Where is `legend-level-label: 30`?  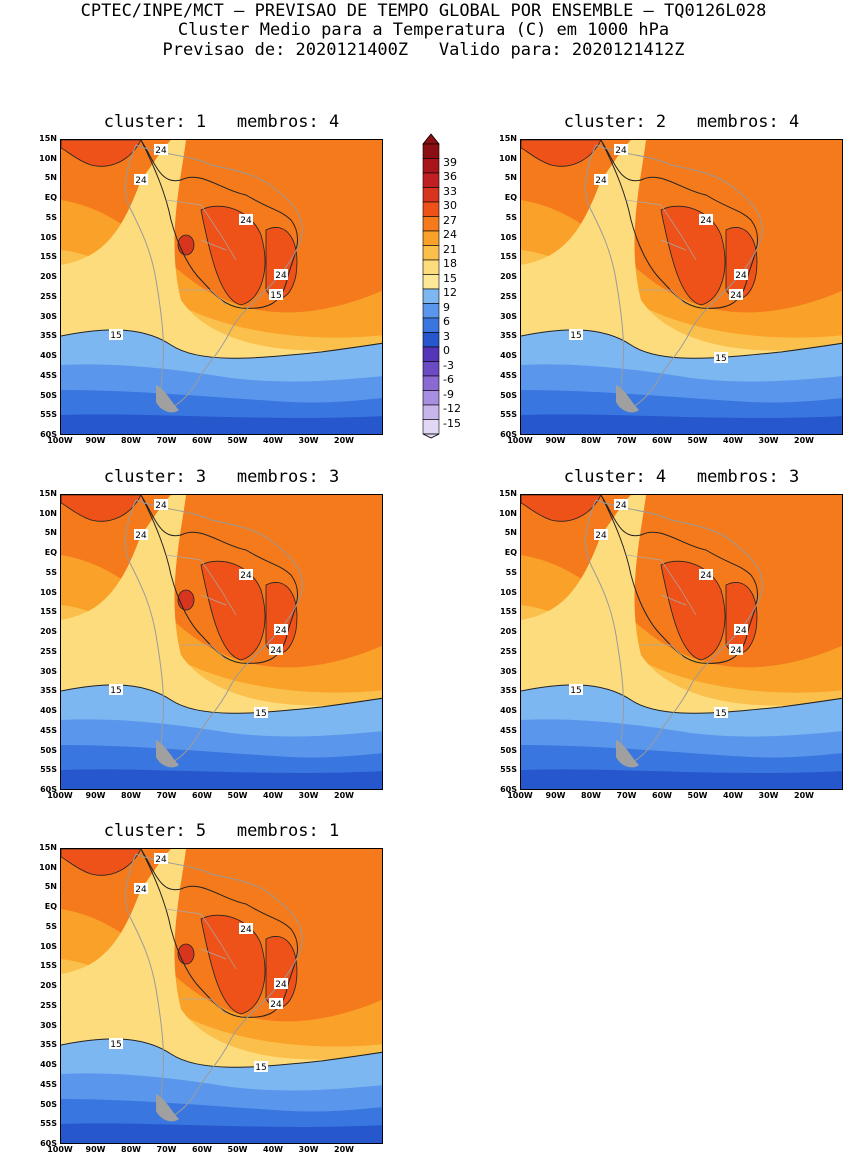 legend-level-label: 30 is located at coordinates (450, 205).